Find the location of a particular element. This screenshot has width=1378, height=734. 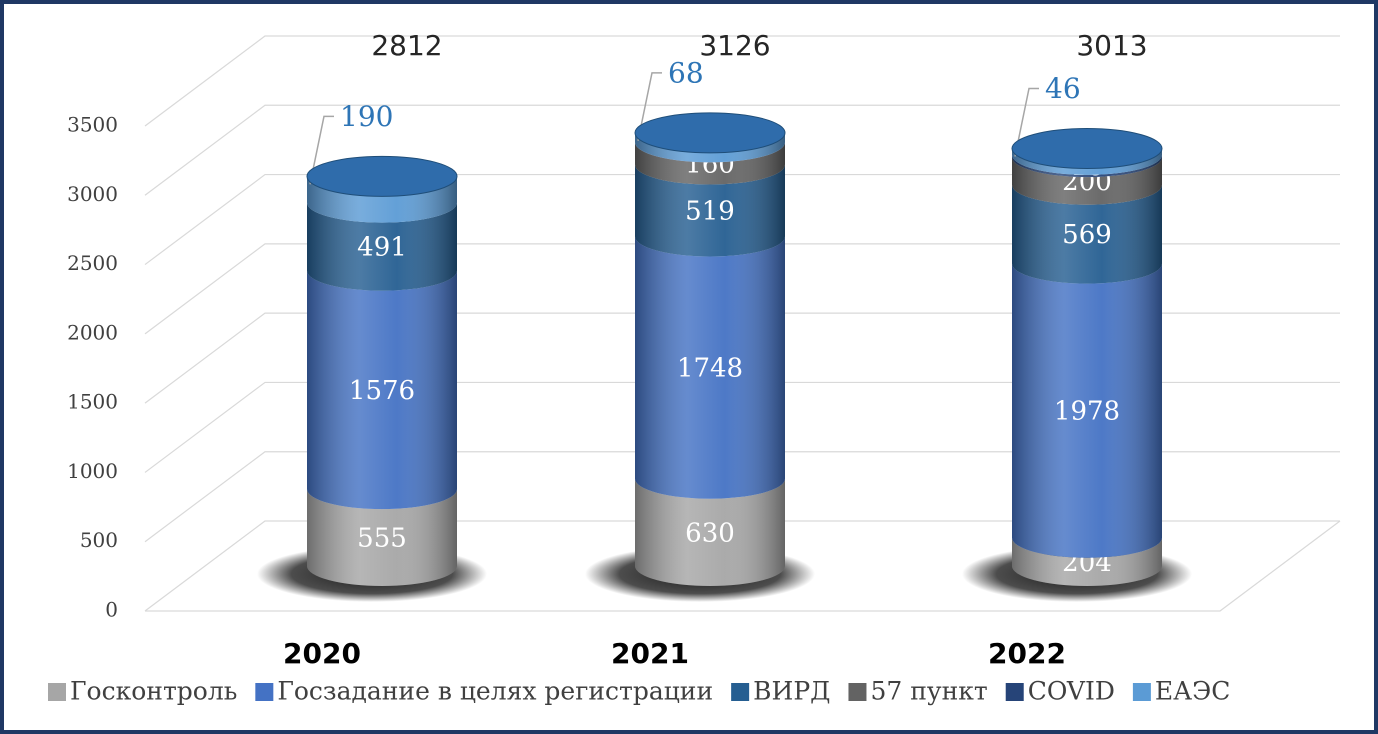

data-label: 630 is located at coordinates (710, 533).